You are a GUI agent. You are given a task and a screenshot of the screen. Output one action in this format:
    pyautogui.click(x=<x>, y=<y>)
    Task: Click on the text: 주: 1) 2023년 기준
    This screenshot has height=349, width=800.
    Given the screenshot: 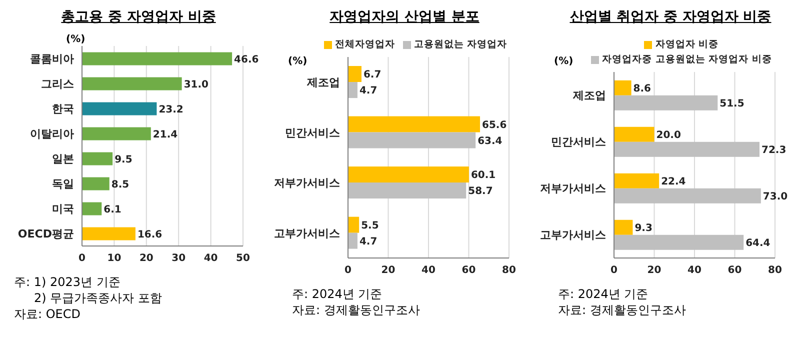 What is the action you would take?
    pyautogui.click(x=68, y=282)
    